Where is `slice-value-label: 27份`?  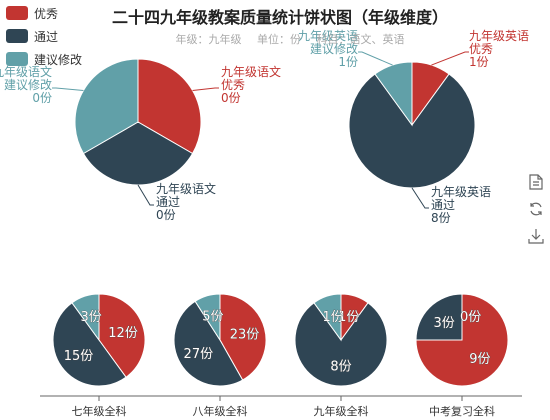
slice-value-label: 27份 is located at coordinates (199, 354).